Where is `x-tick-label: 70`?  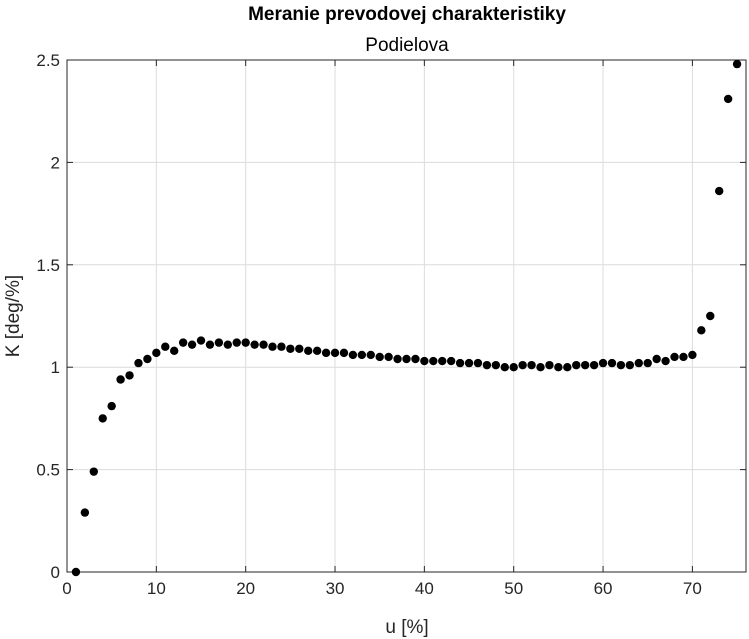 x-tick-label: 70 is located at coordinates (692, 588).